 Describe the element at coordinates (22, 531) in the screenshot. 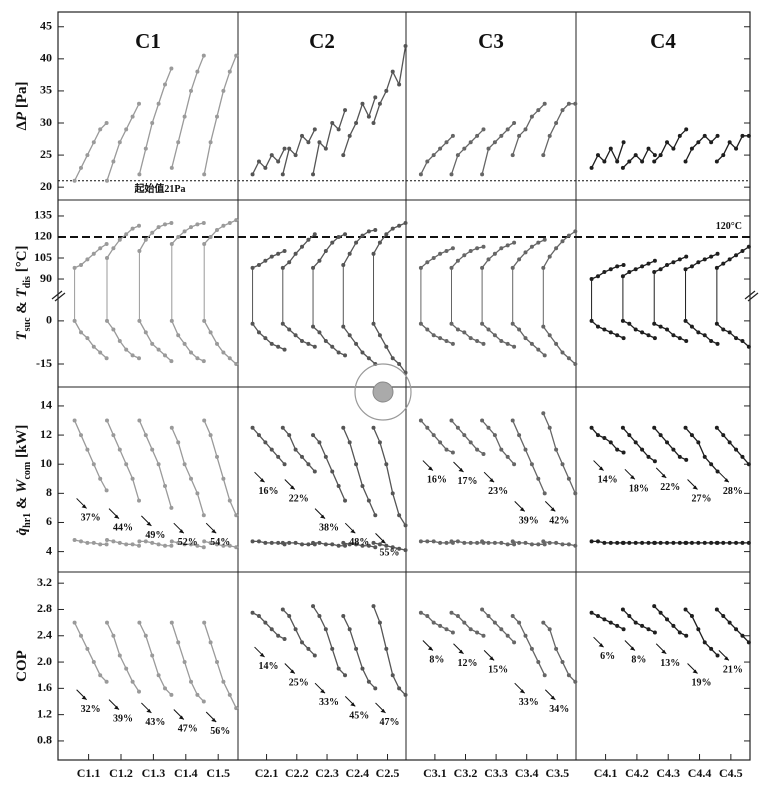

I see `label-part: q̇` at that location.